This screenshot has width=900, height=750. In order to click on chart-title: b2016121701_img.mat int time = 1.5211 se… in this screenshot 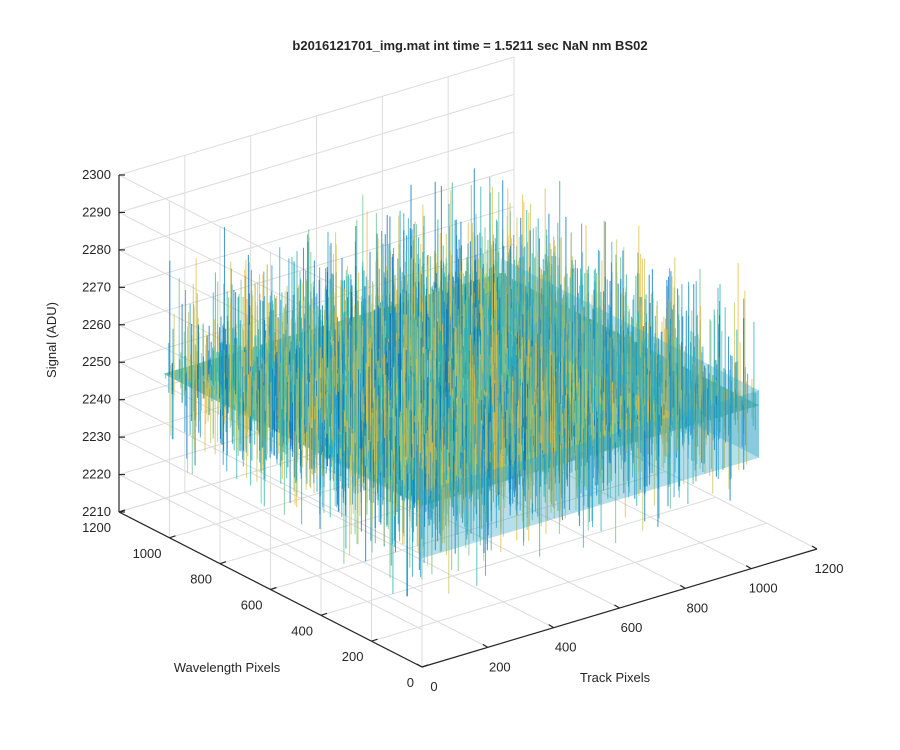, I will do `click(469, 45)`.